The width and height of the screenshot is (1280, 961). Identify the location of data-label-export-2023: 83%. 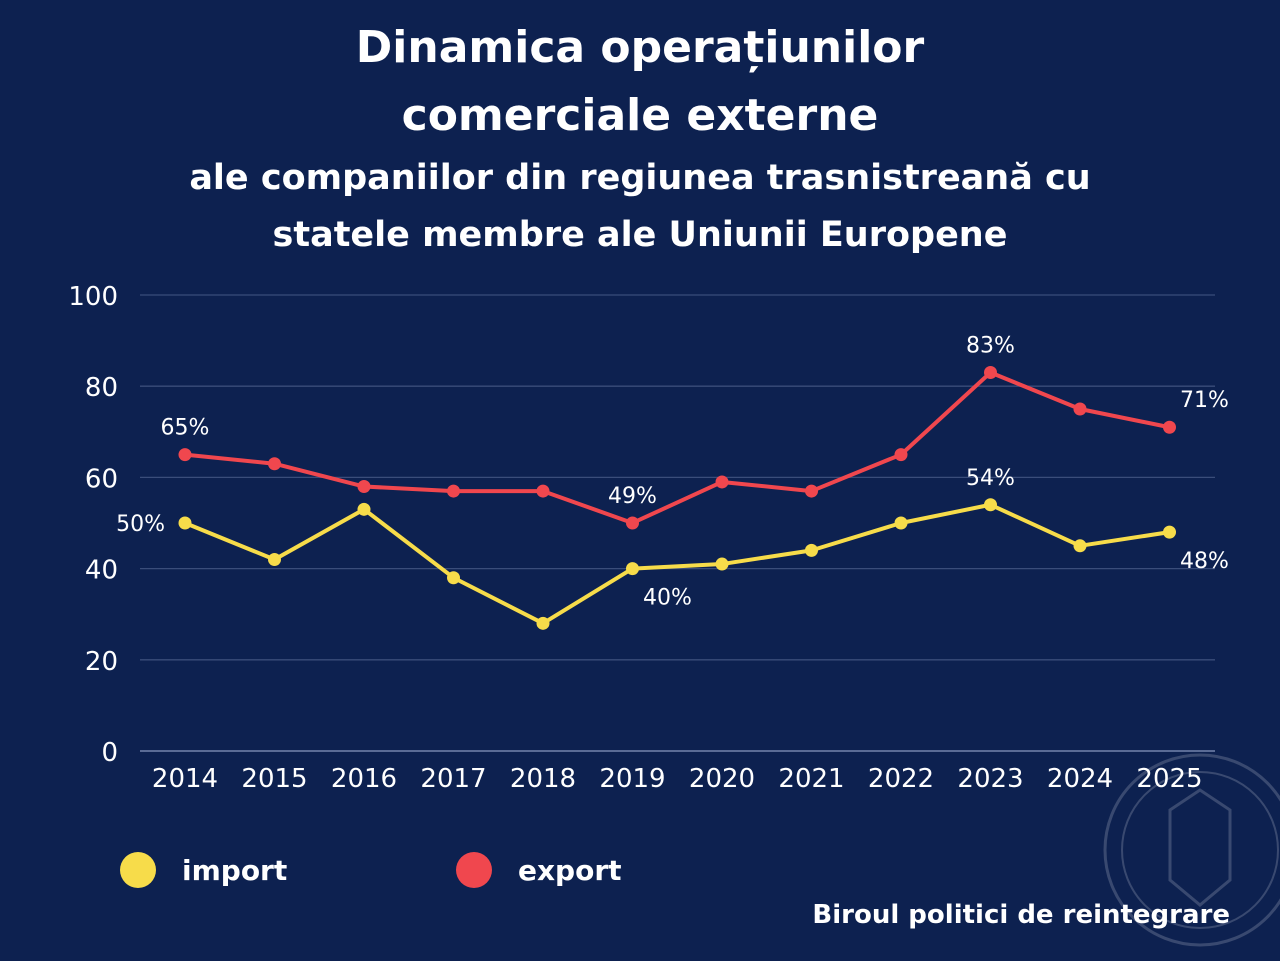
(990, 346).